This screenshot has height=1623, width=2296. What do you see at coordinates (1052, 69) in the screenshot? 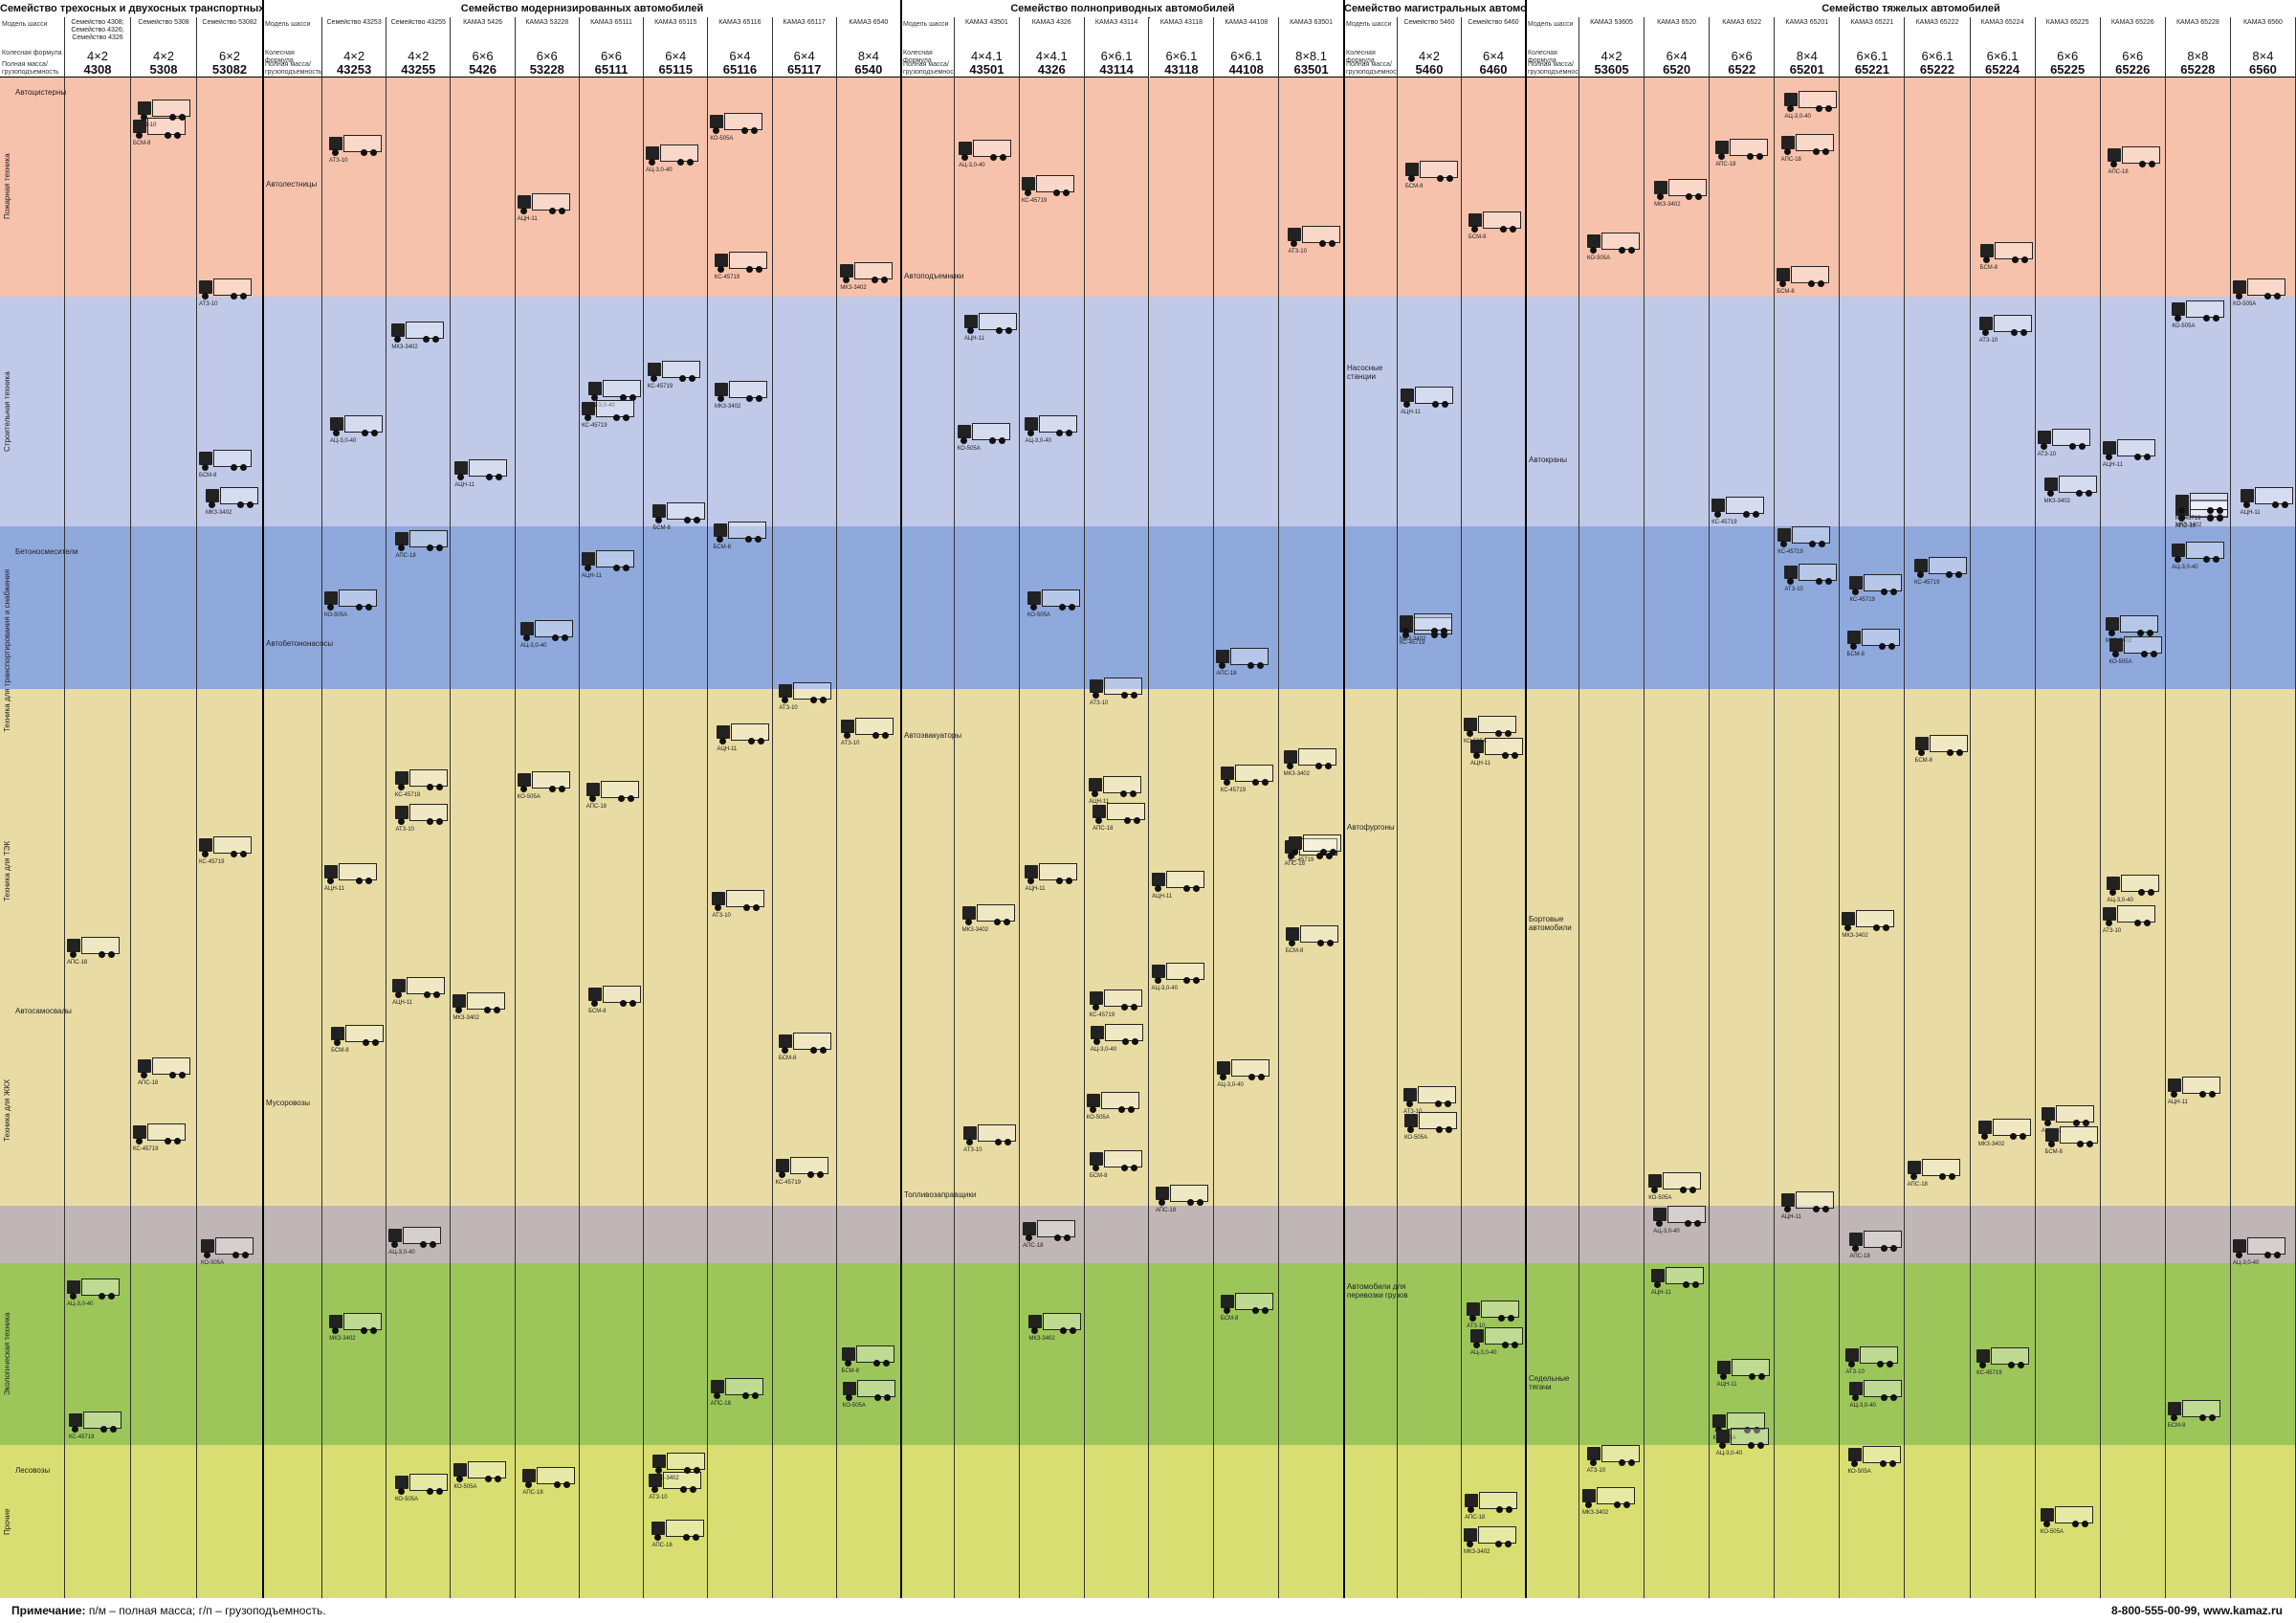
I see `model-number: 4326` at bounding box center [1052, 69].